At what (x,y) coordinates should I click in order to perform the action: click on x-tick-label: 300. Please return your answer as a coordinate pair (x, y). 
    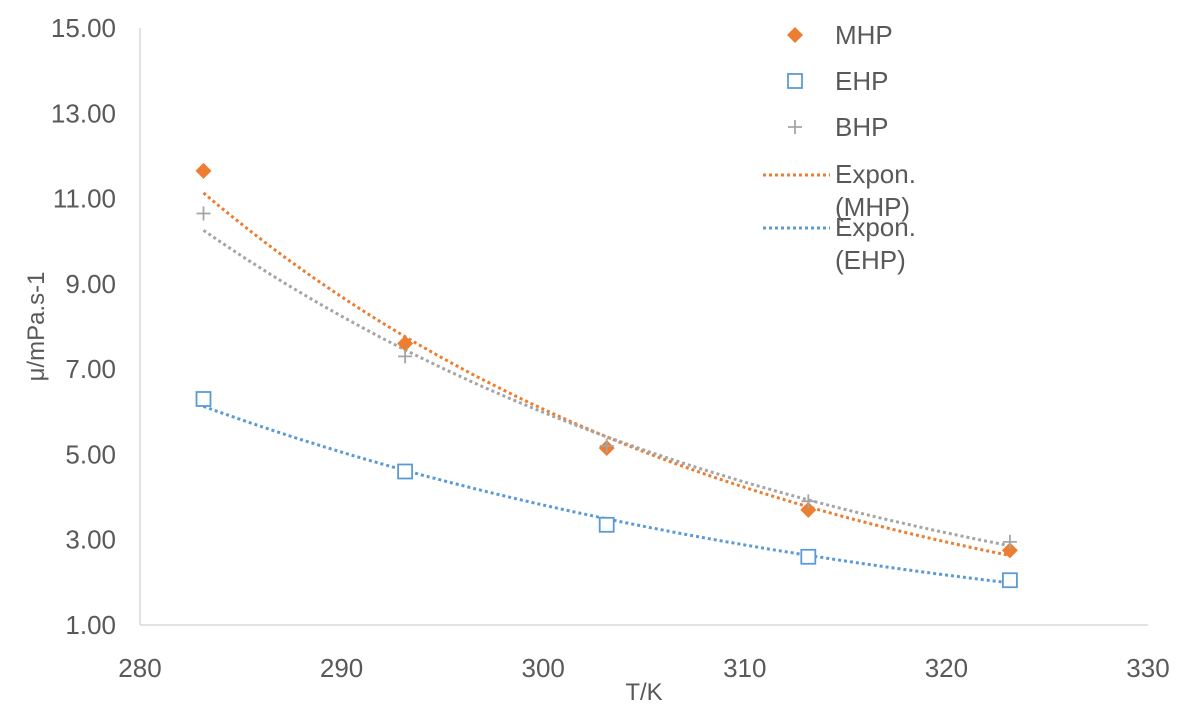
    Looking at the image, I should click on (543, 668).